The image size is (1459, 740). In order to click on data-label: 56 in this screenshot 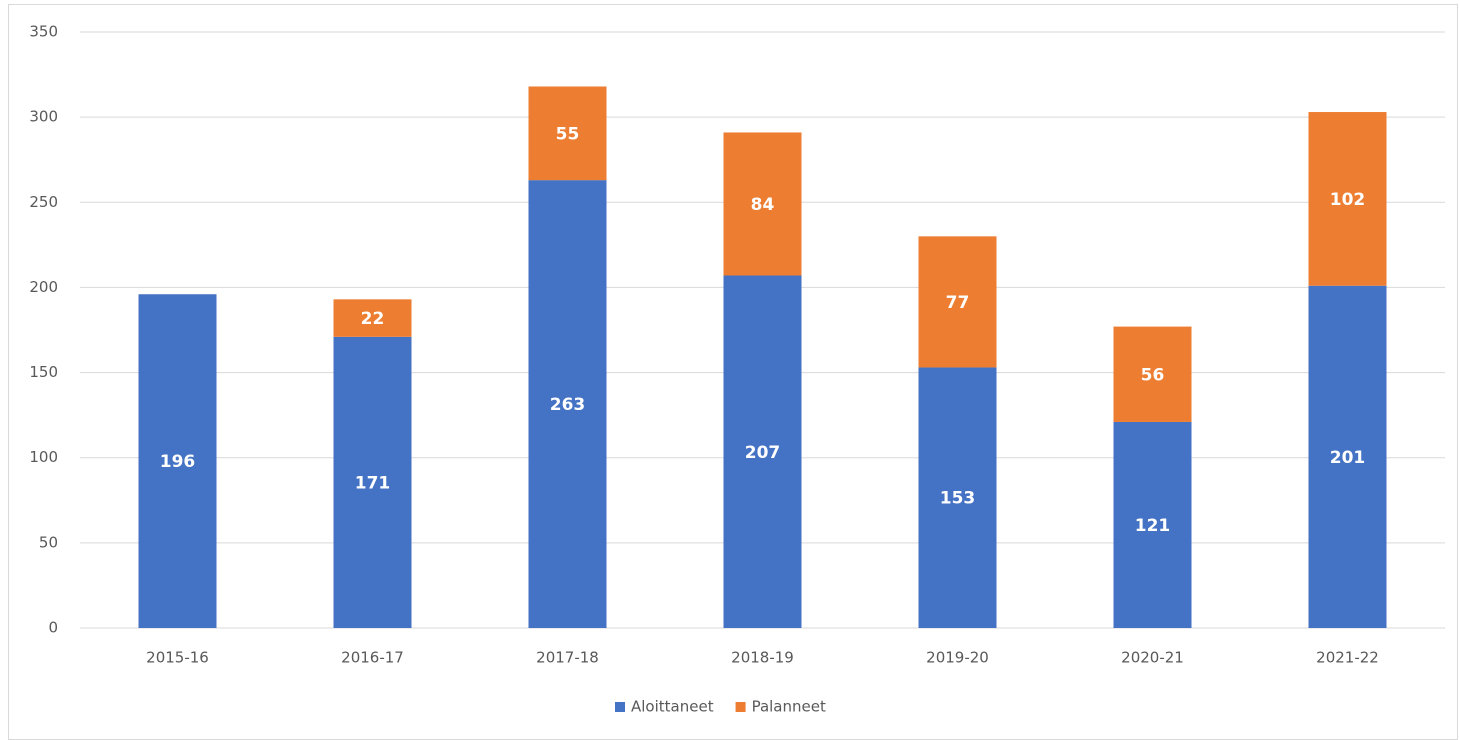, I will do `click(1153, 375)`.